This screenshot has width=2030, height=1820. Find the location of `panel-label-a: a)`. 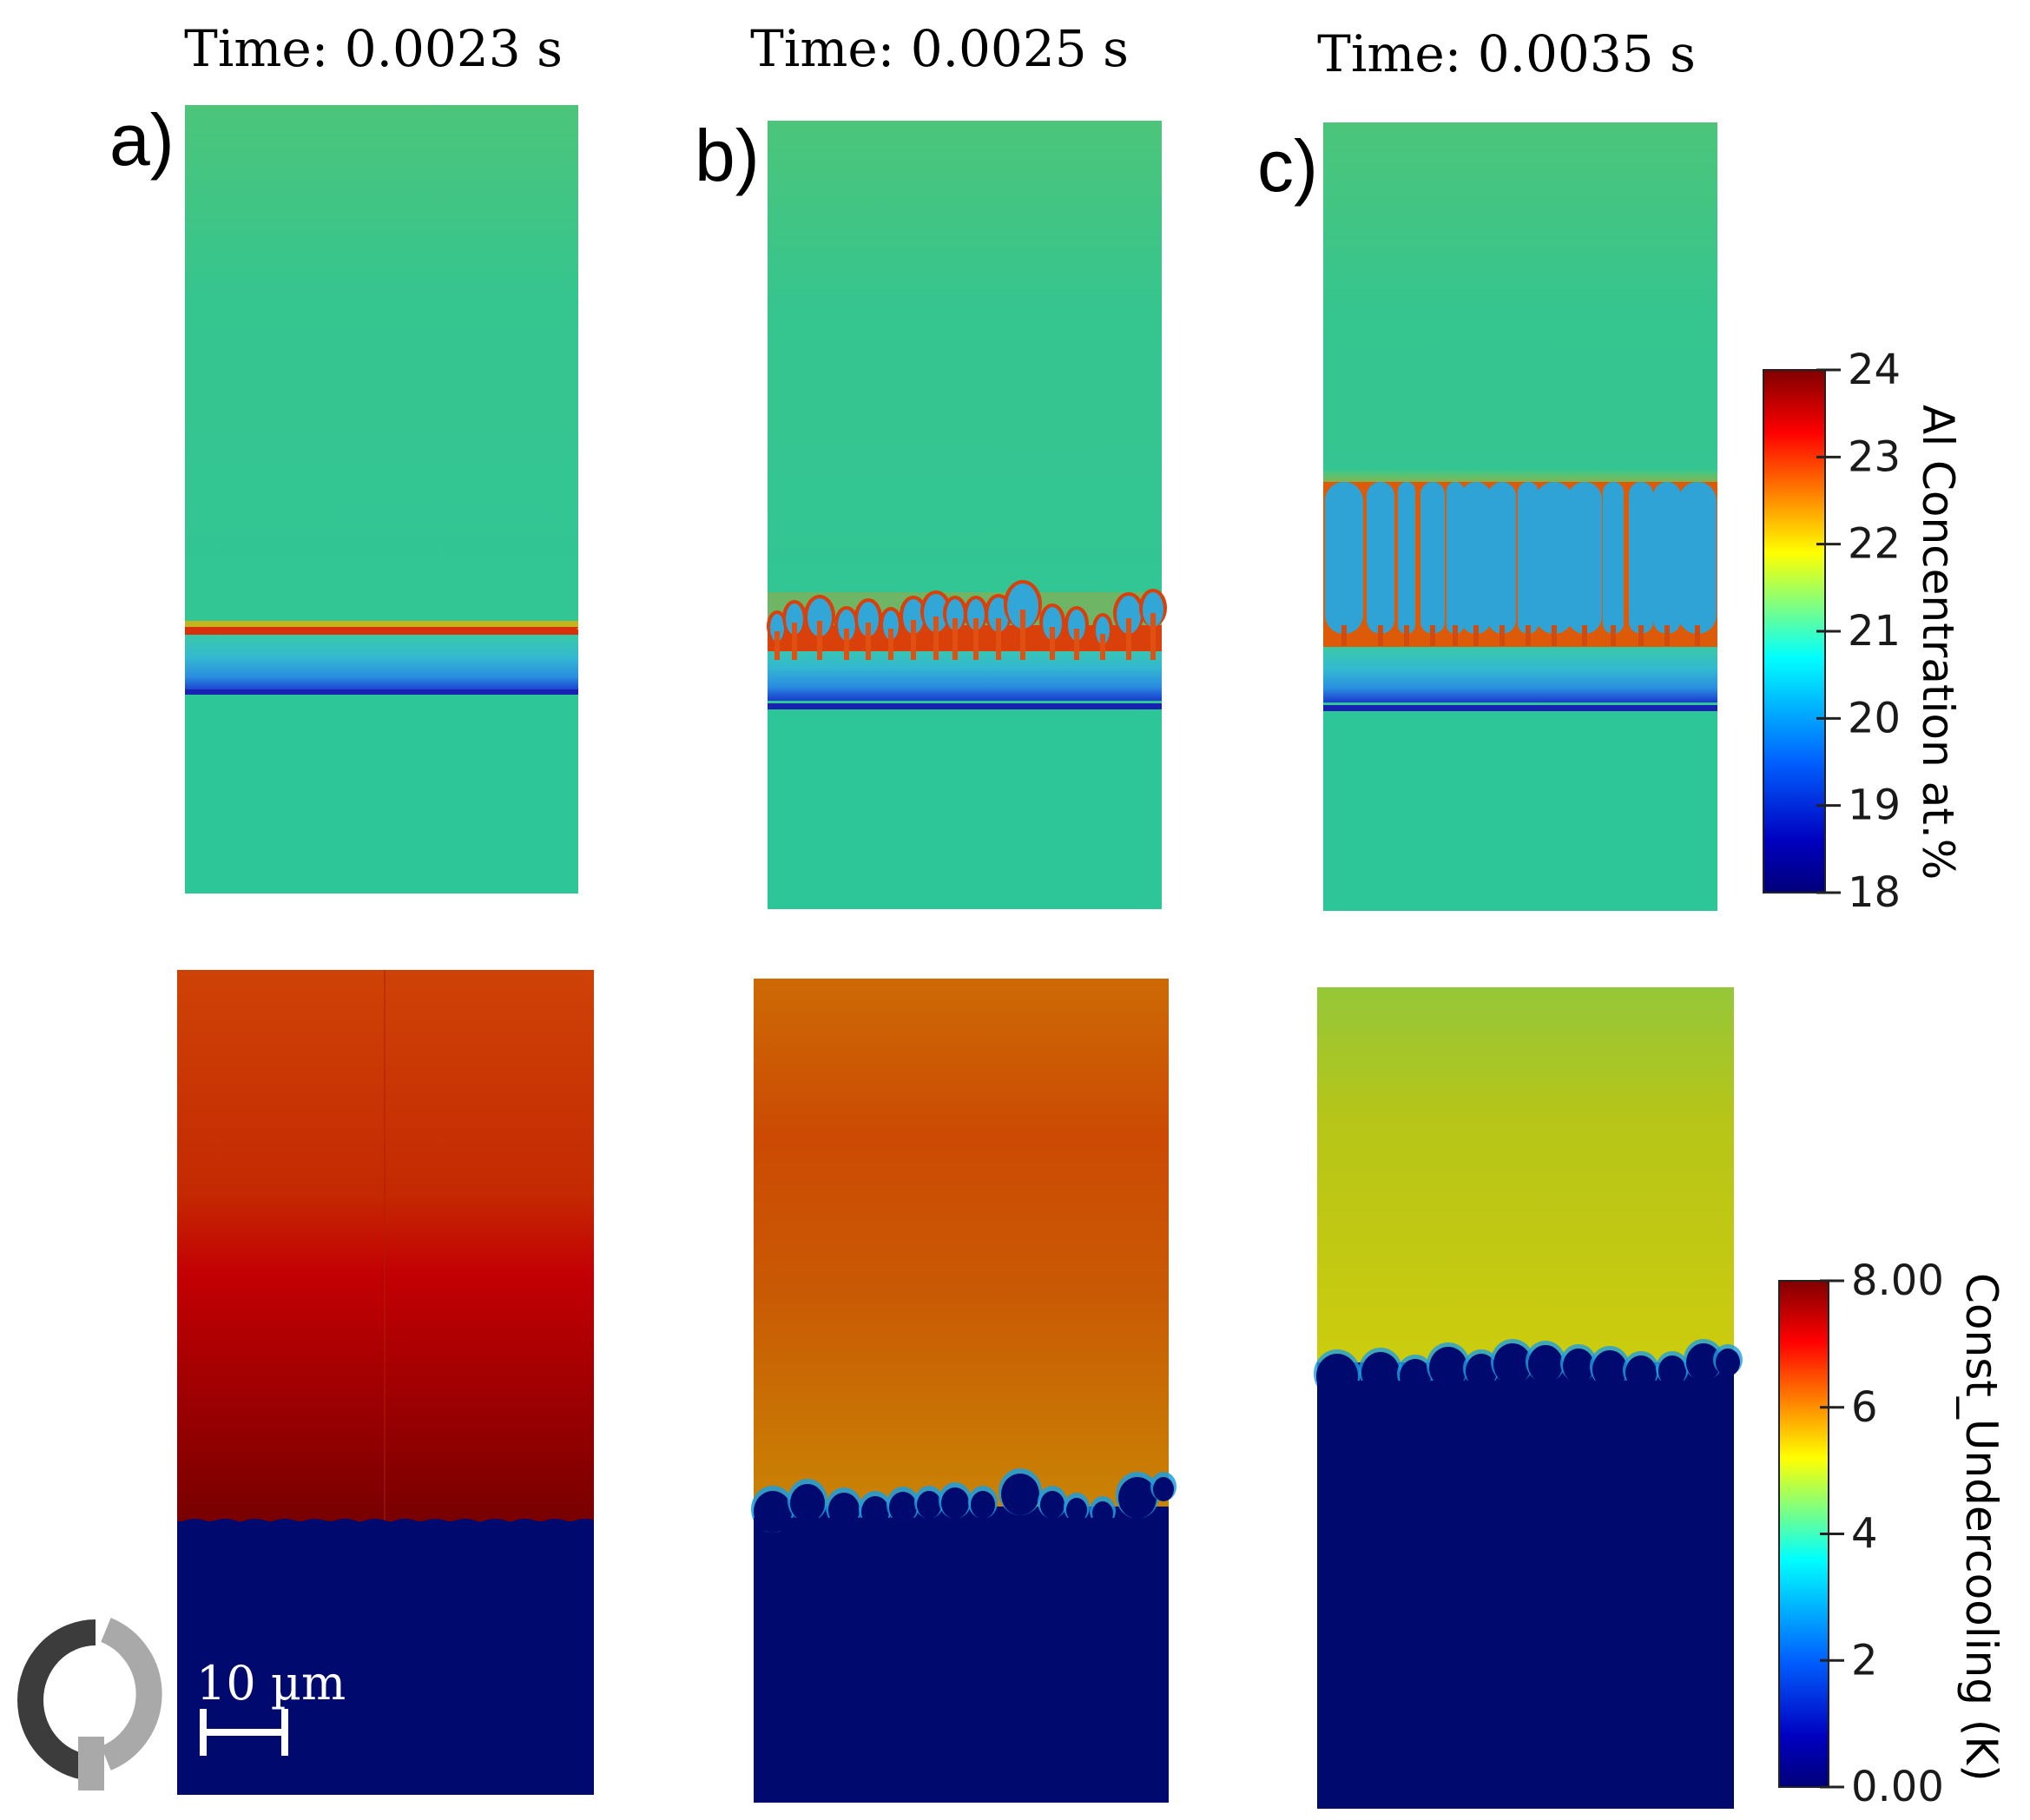

panel-label-a: a) is located at coordinates (142, 140).